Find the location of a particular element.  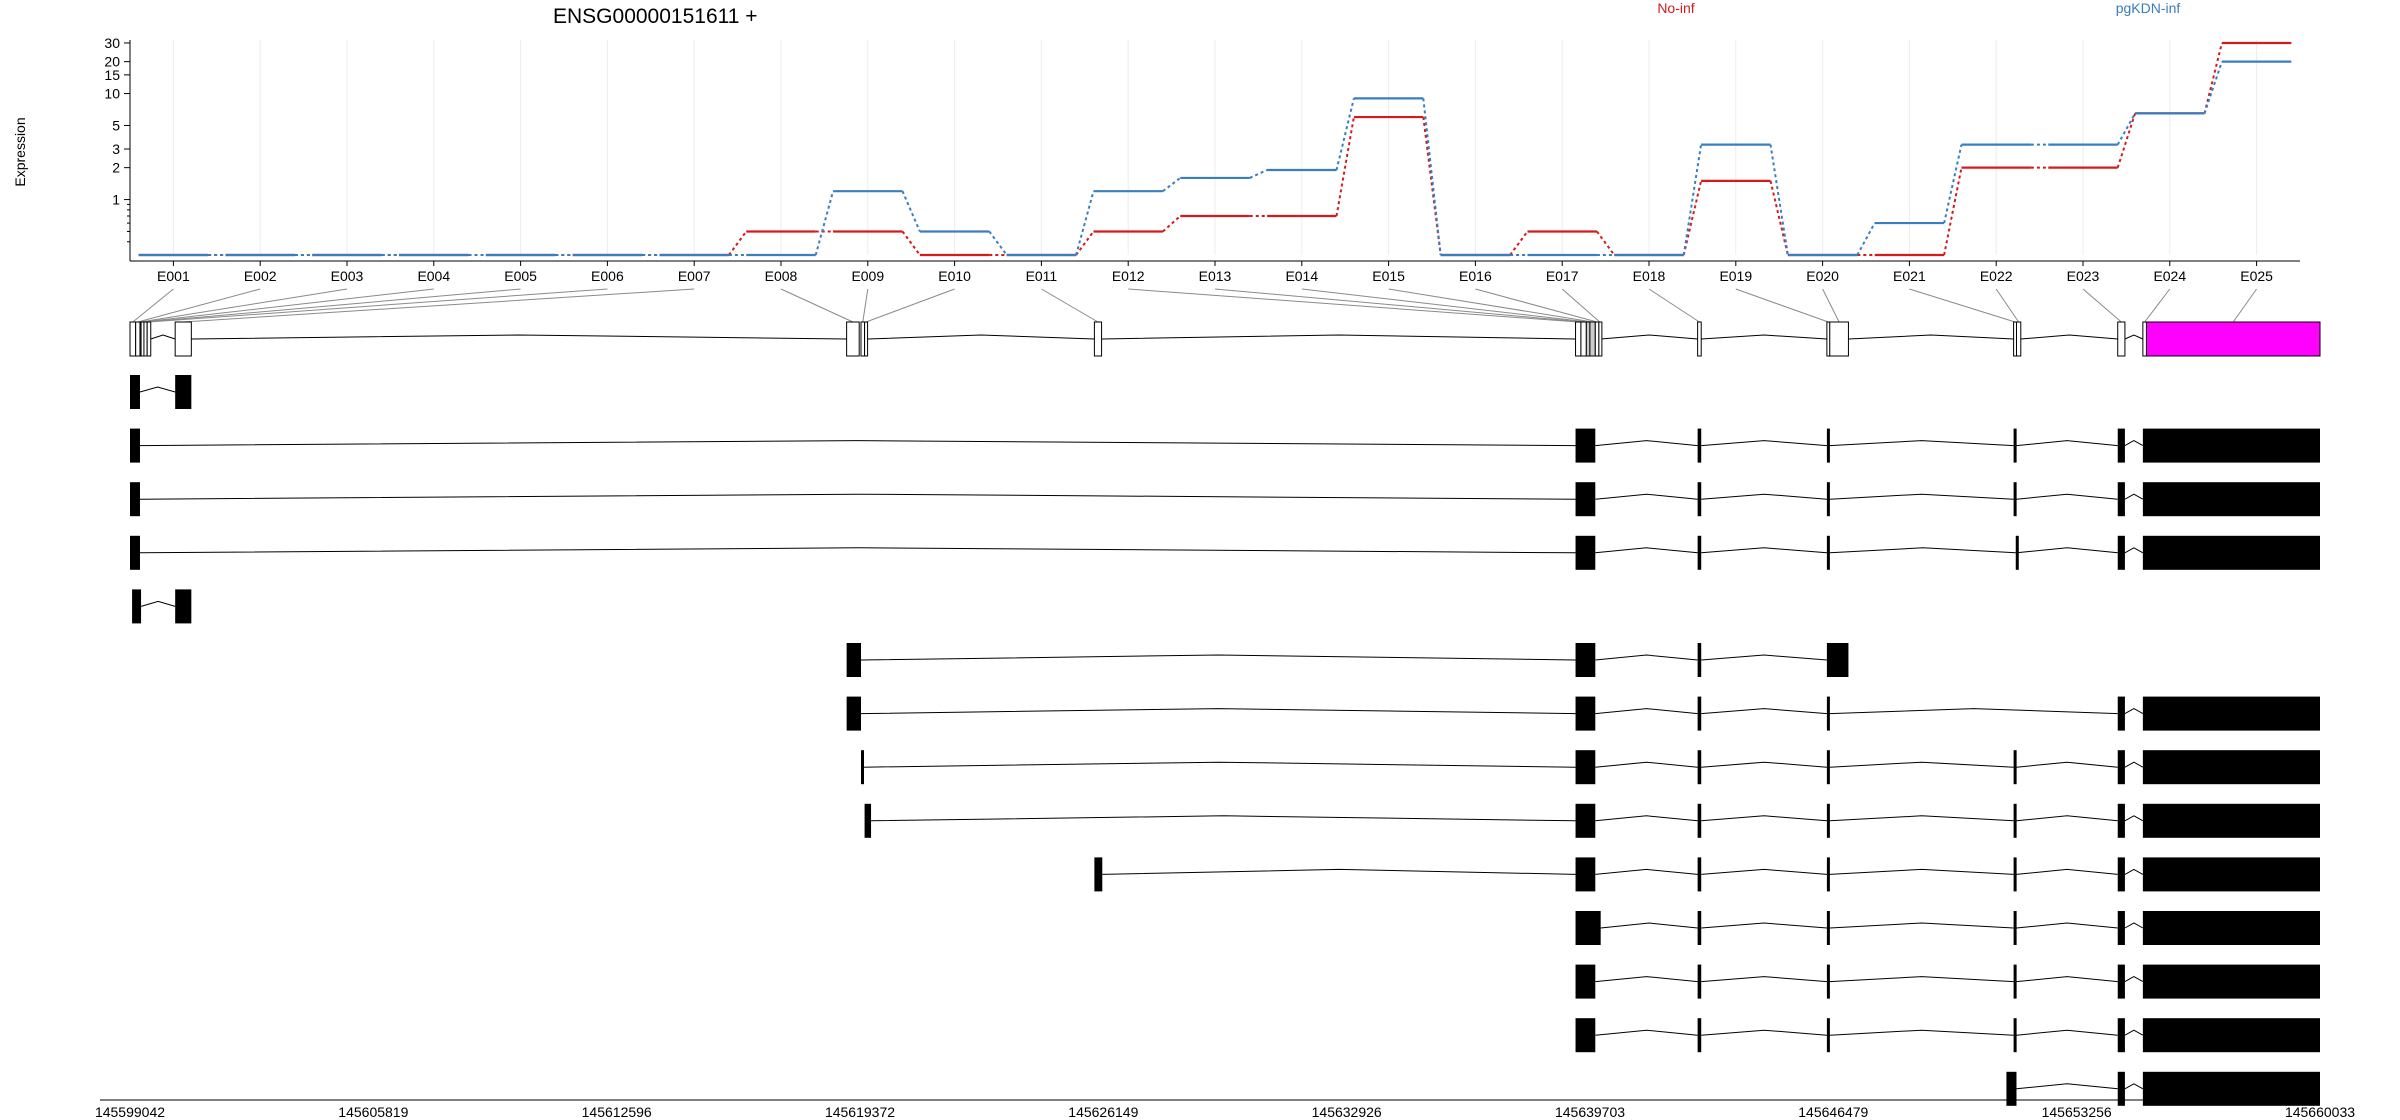

x-tick-label-e006: E006 is located at coordinates (607, 276).